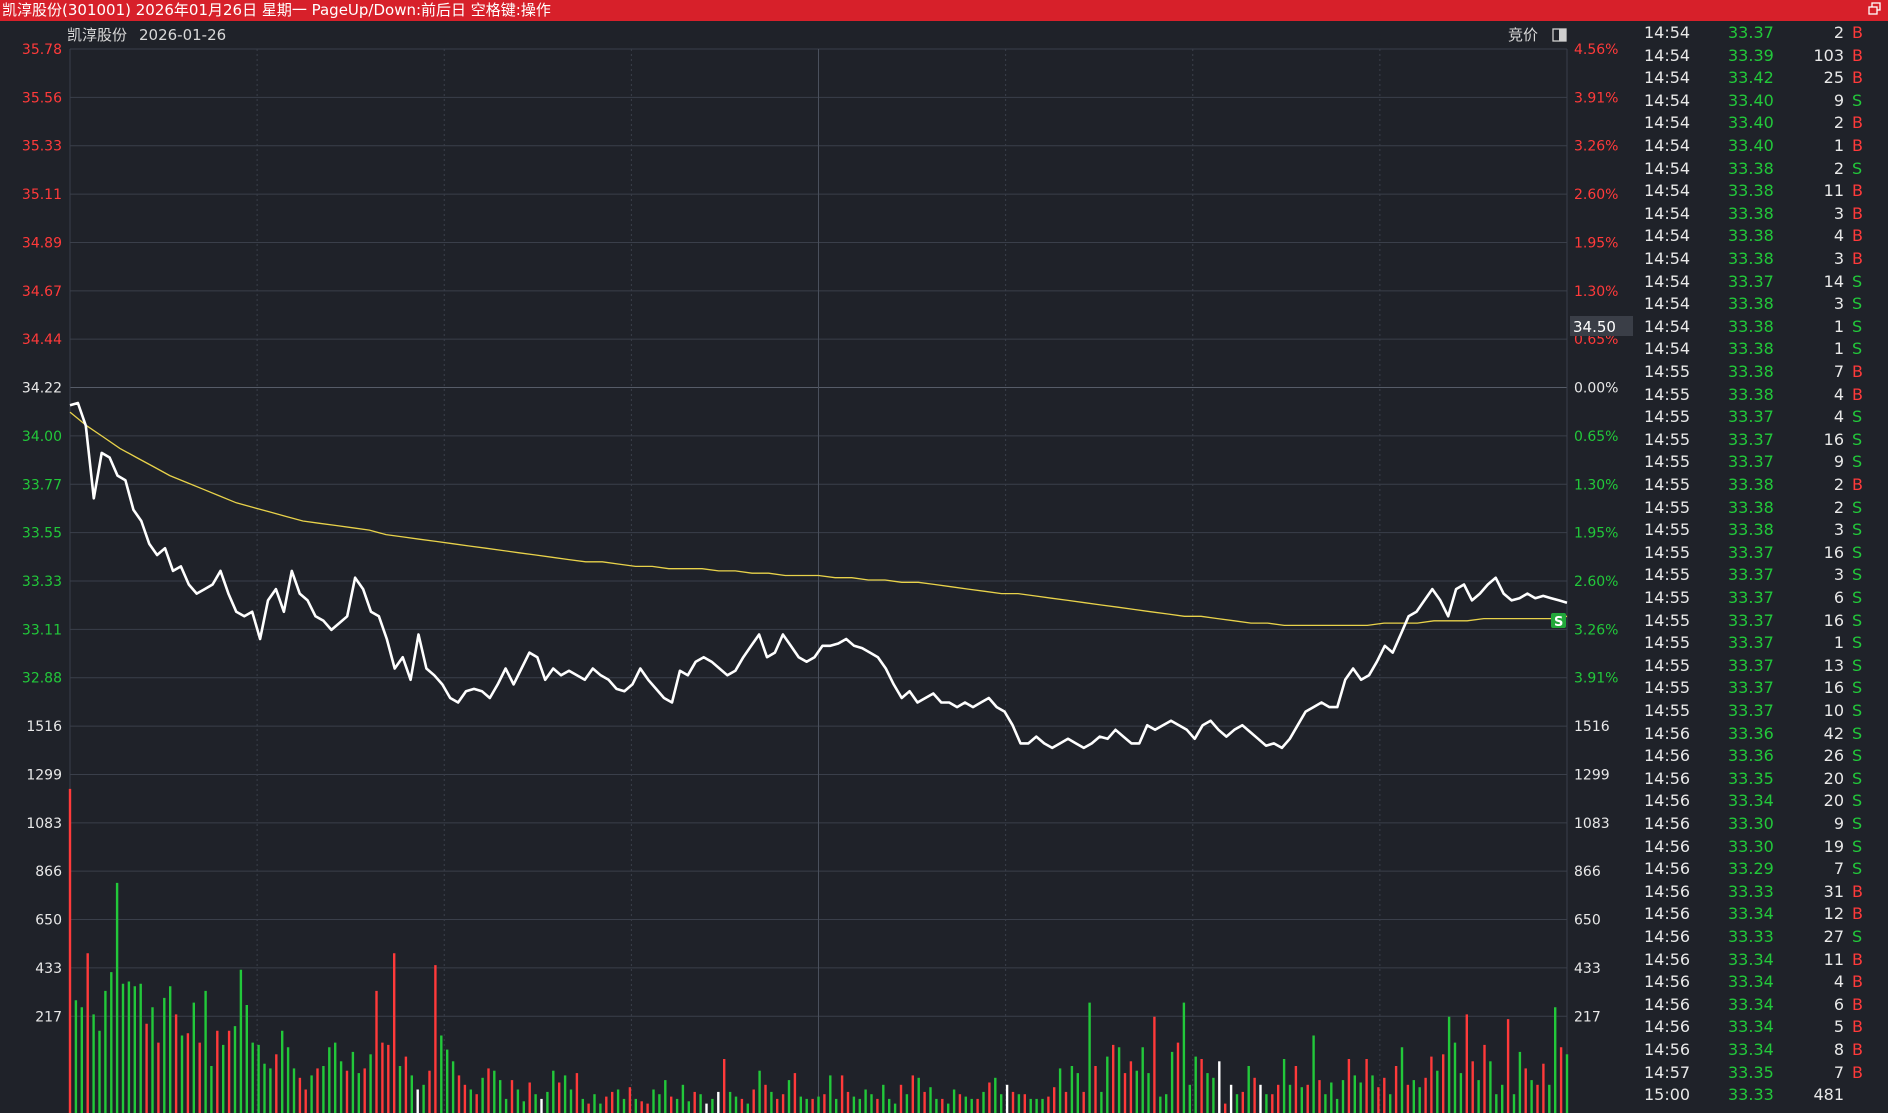  Describe the element at coordinates (97, 35) in the screenshot. I see `stock-name: 凯淳股份` at that location.